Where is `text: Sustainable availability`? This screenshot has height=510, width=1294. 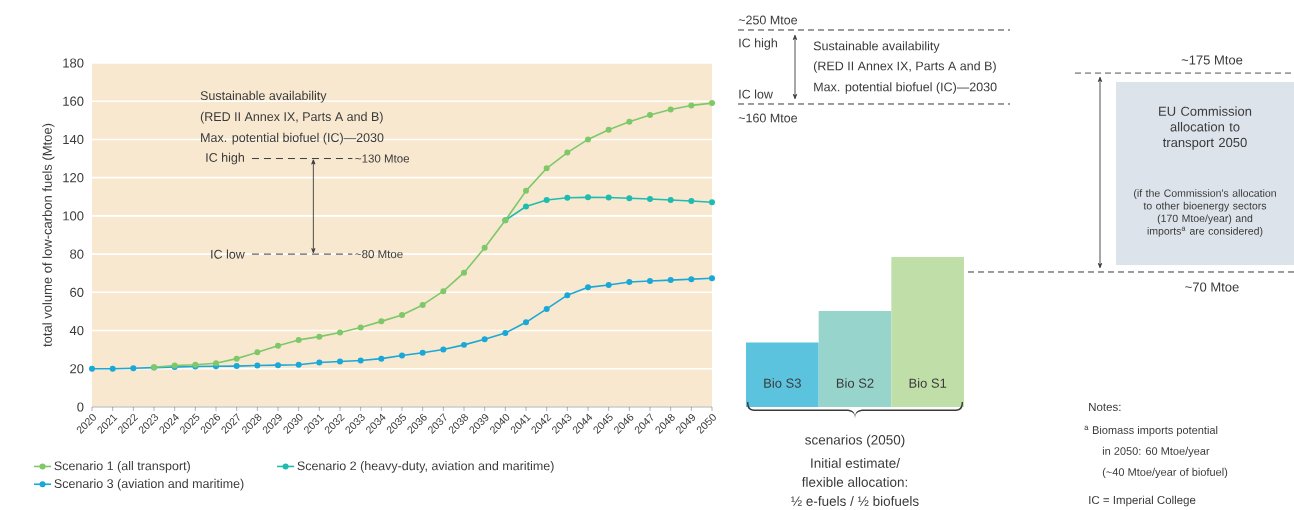
text: Sustainable availability is located at coordinates (876, 47).